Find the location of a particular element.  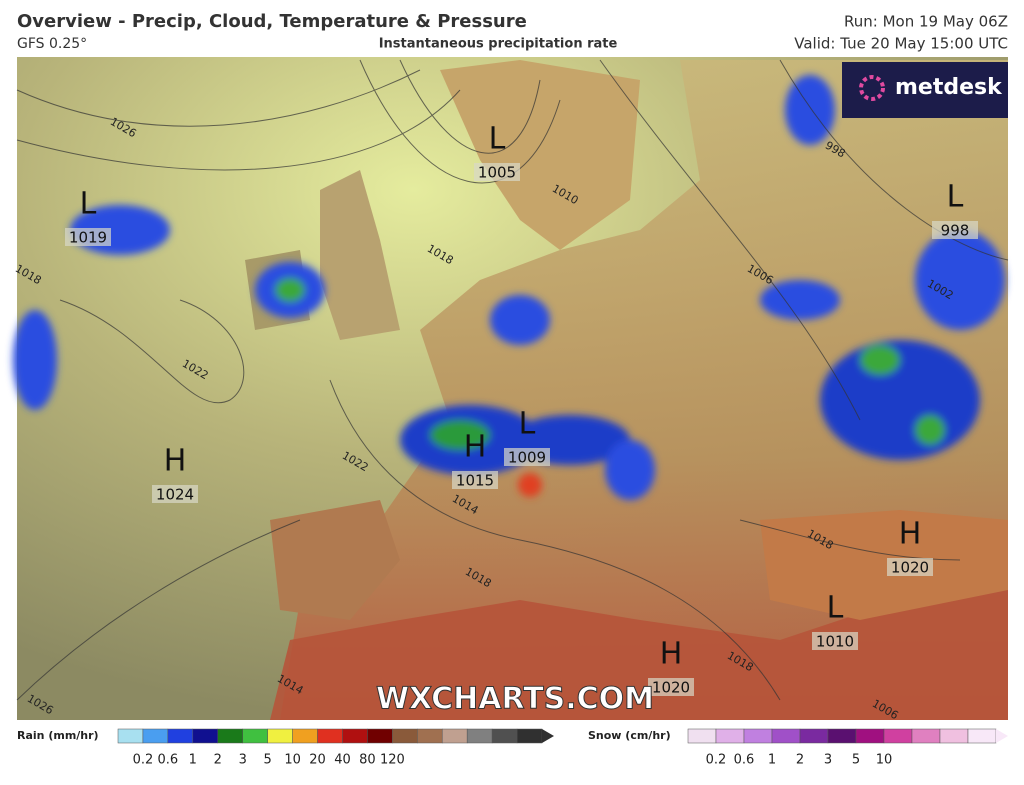

colorbar-tick-label: 40 is located at coordinates (342, 760).